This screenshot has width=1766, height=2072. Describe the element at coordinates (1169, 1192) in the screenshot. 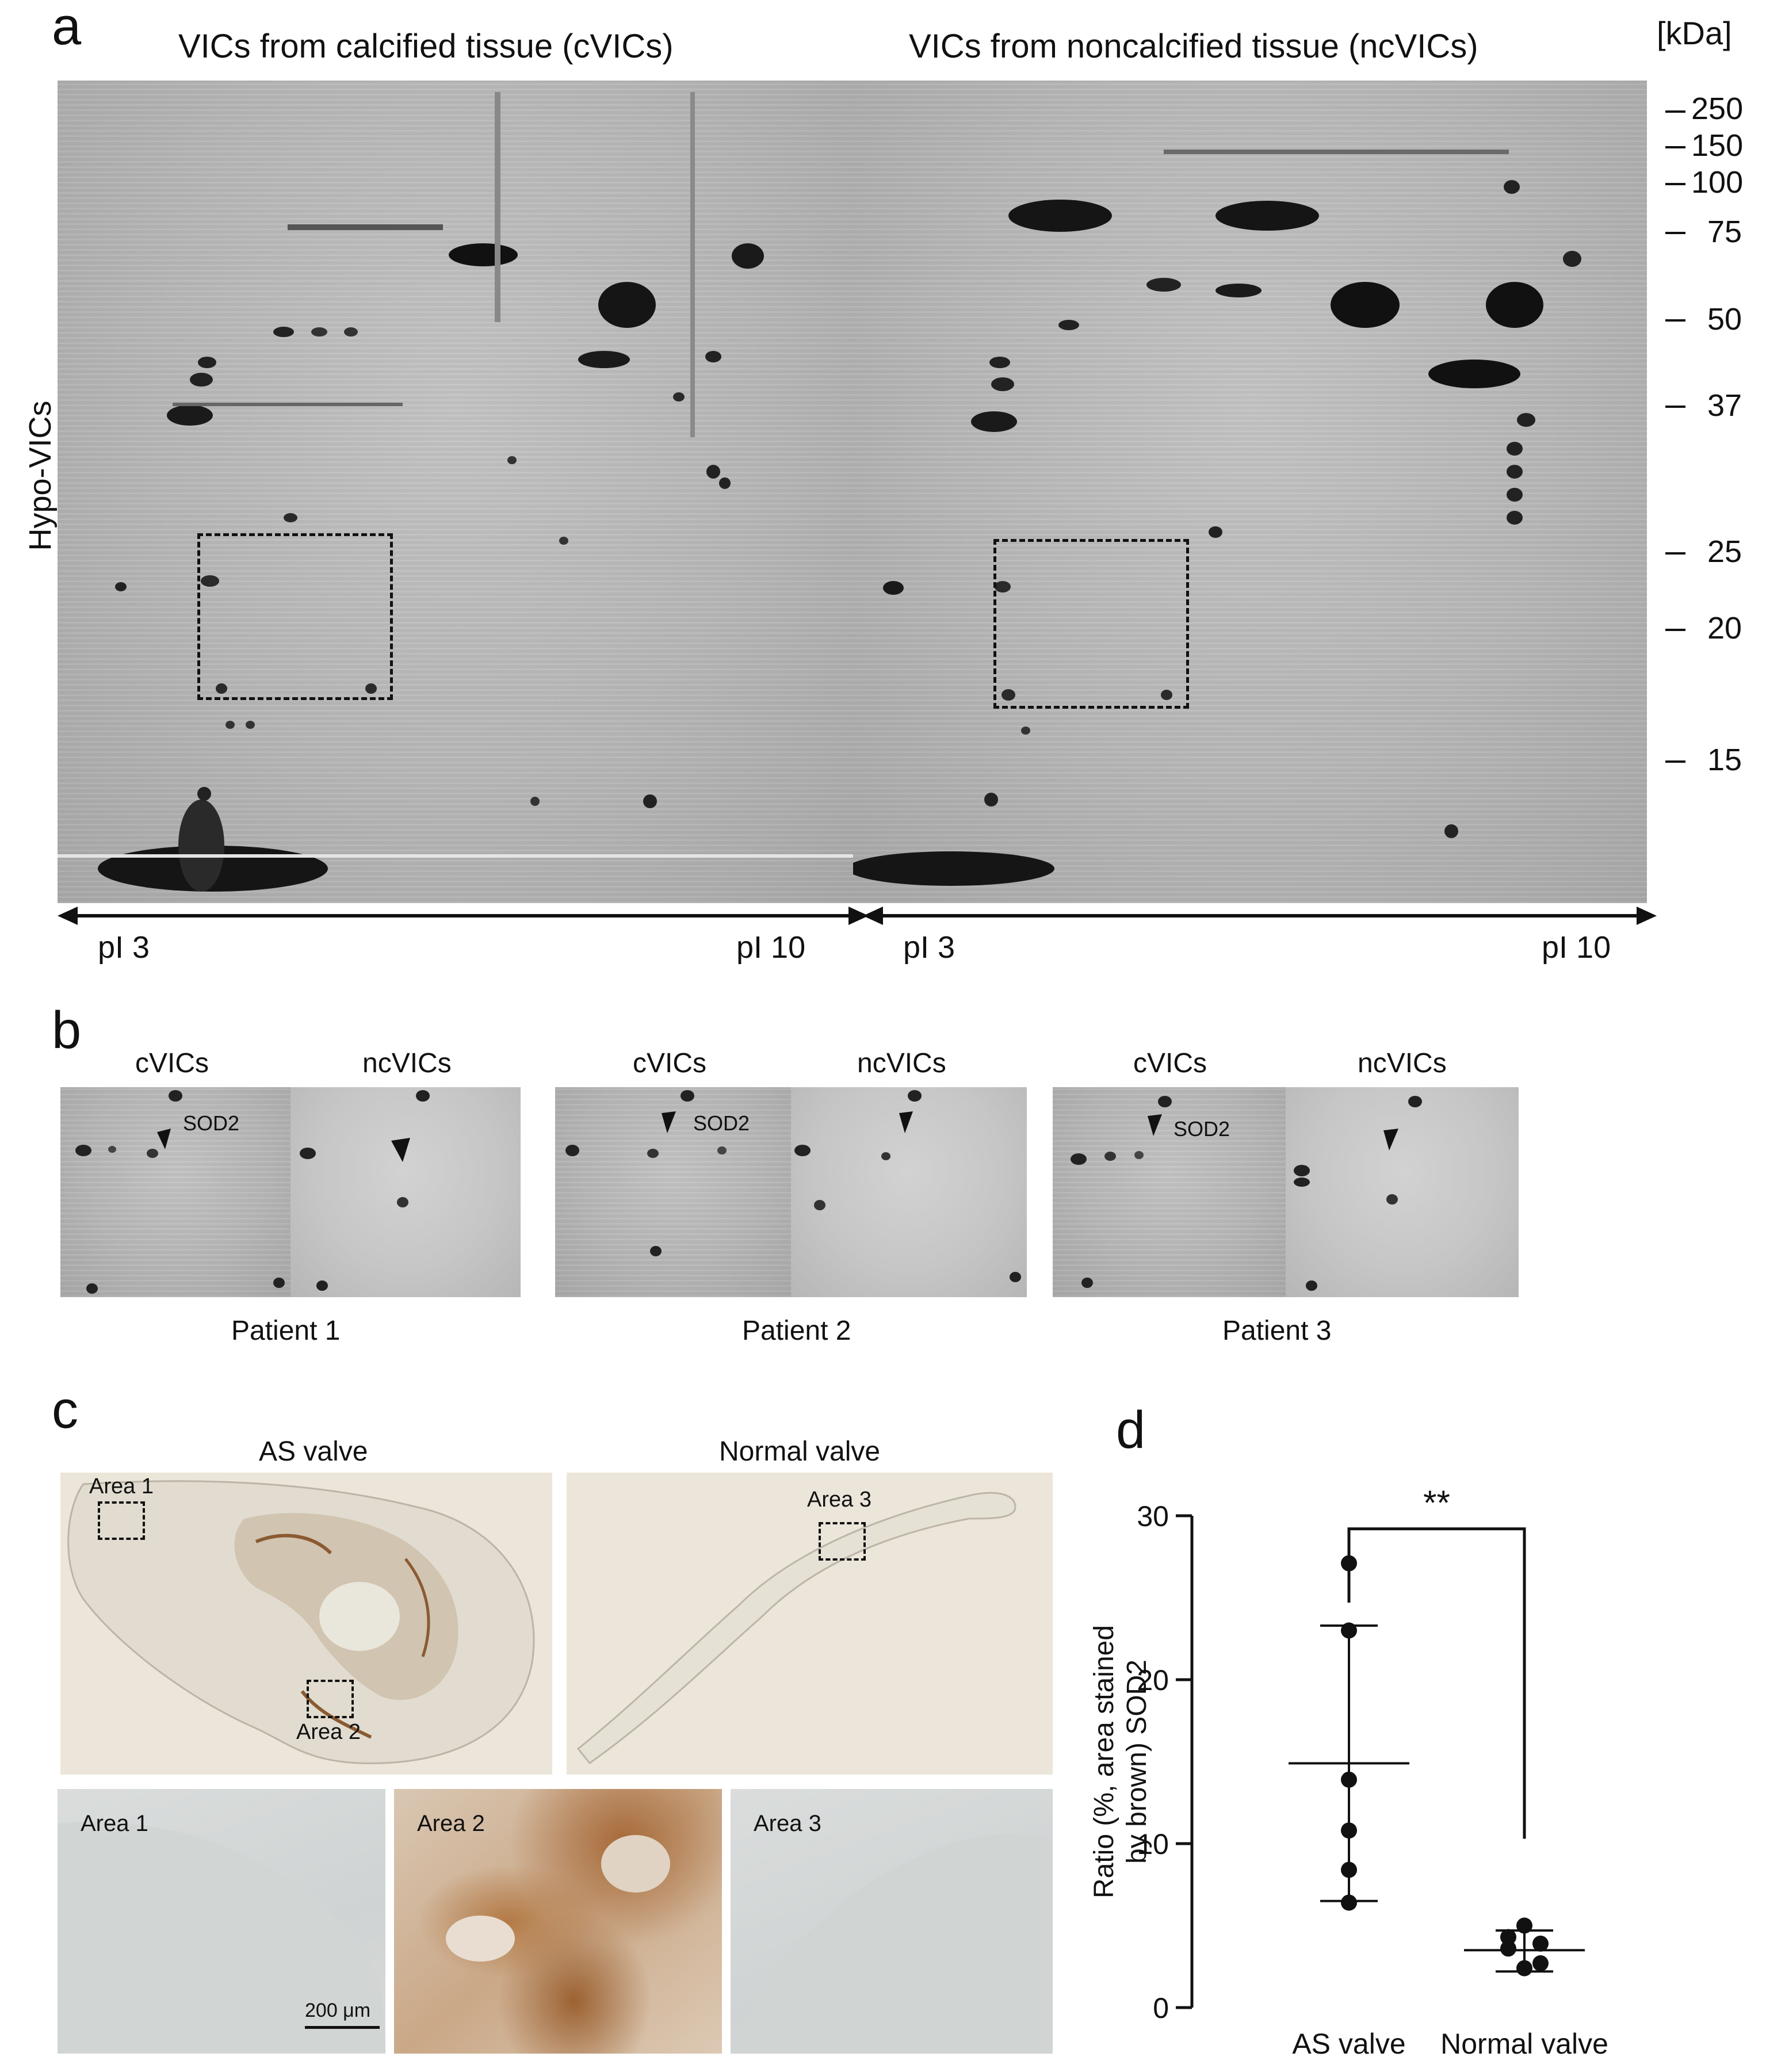

I see `patient3-gel-cvics` at that location.